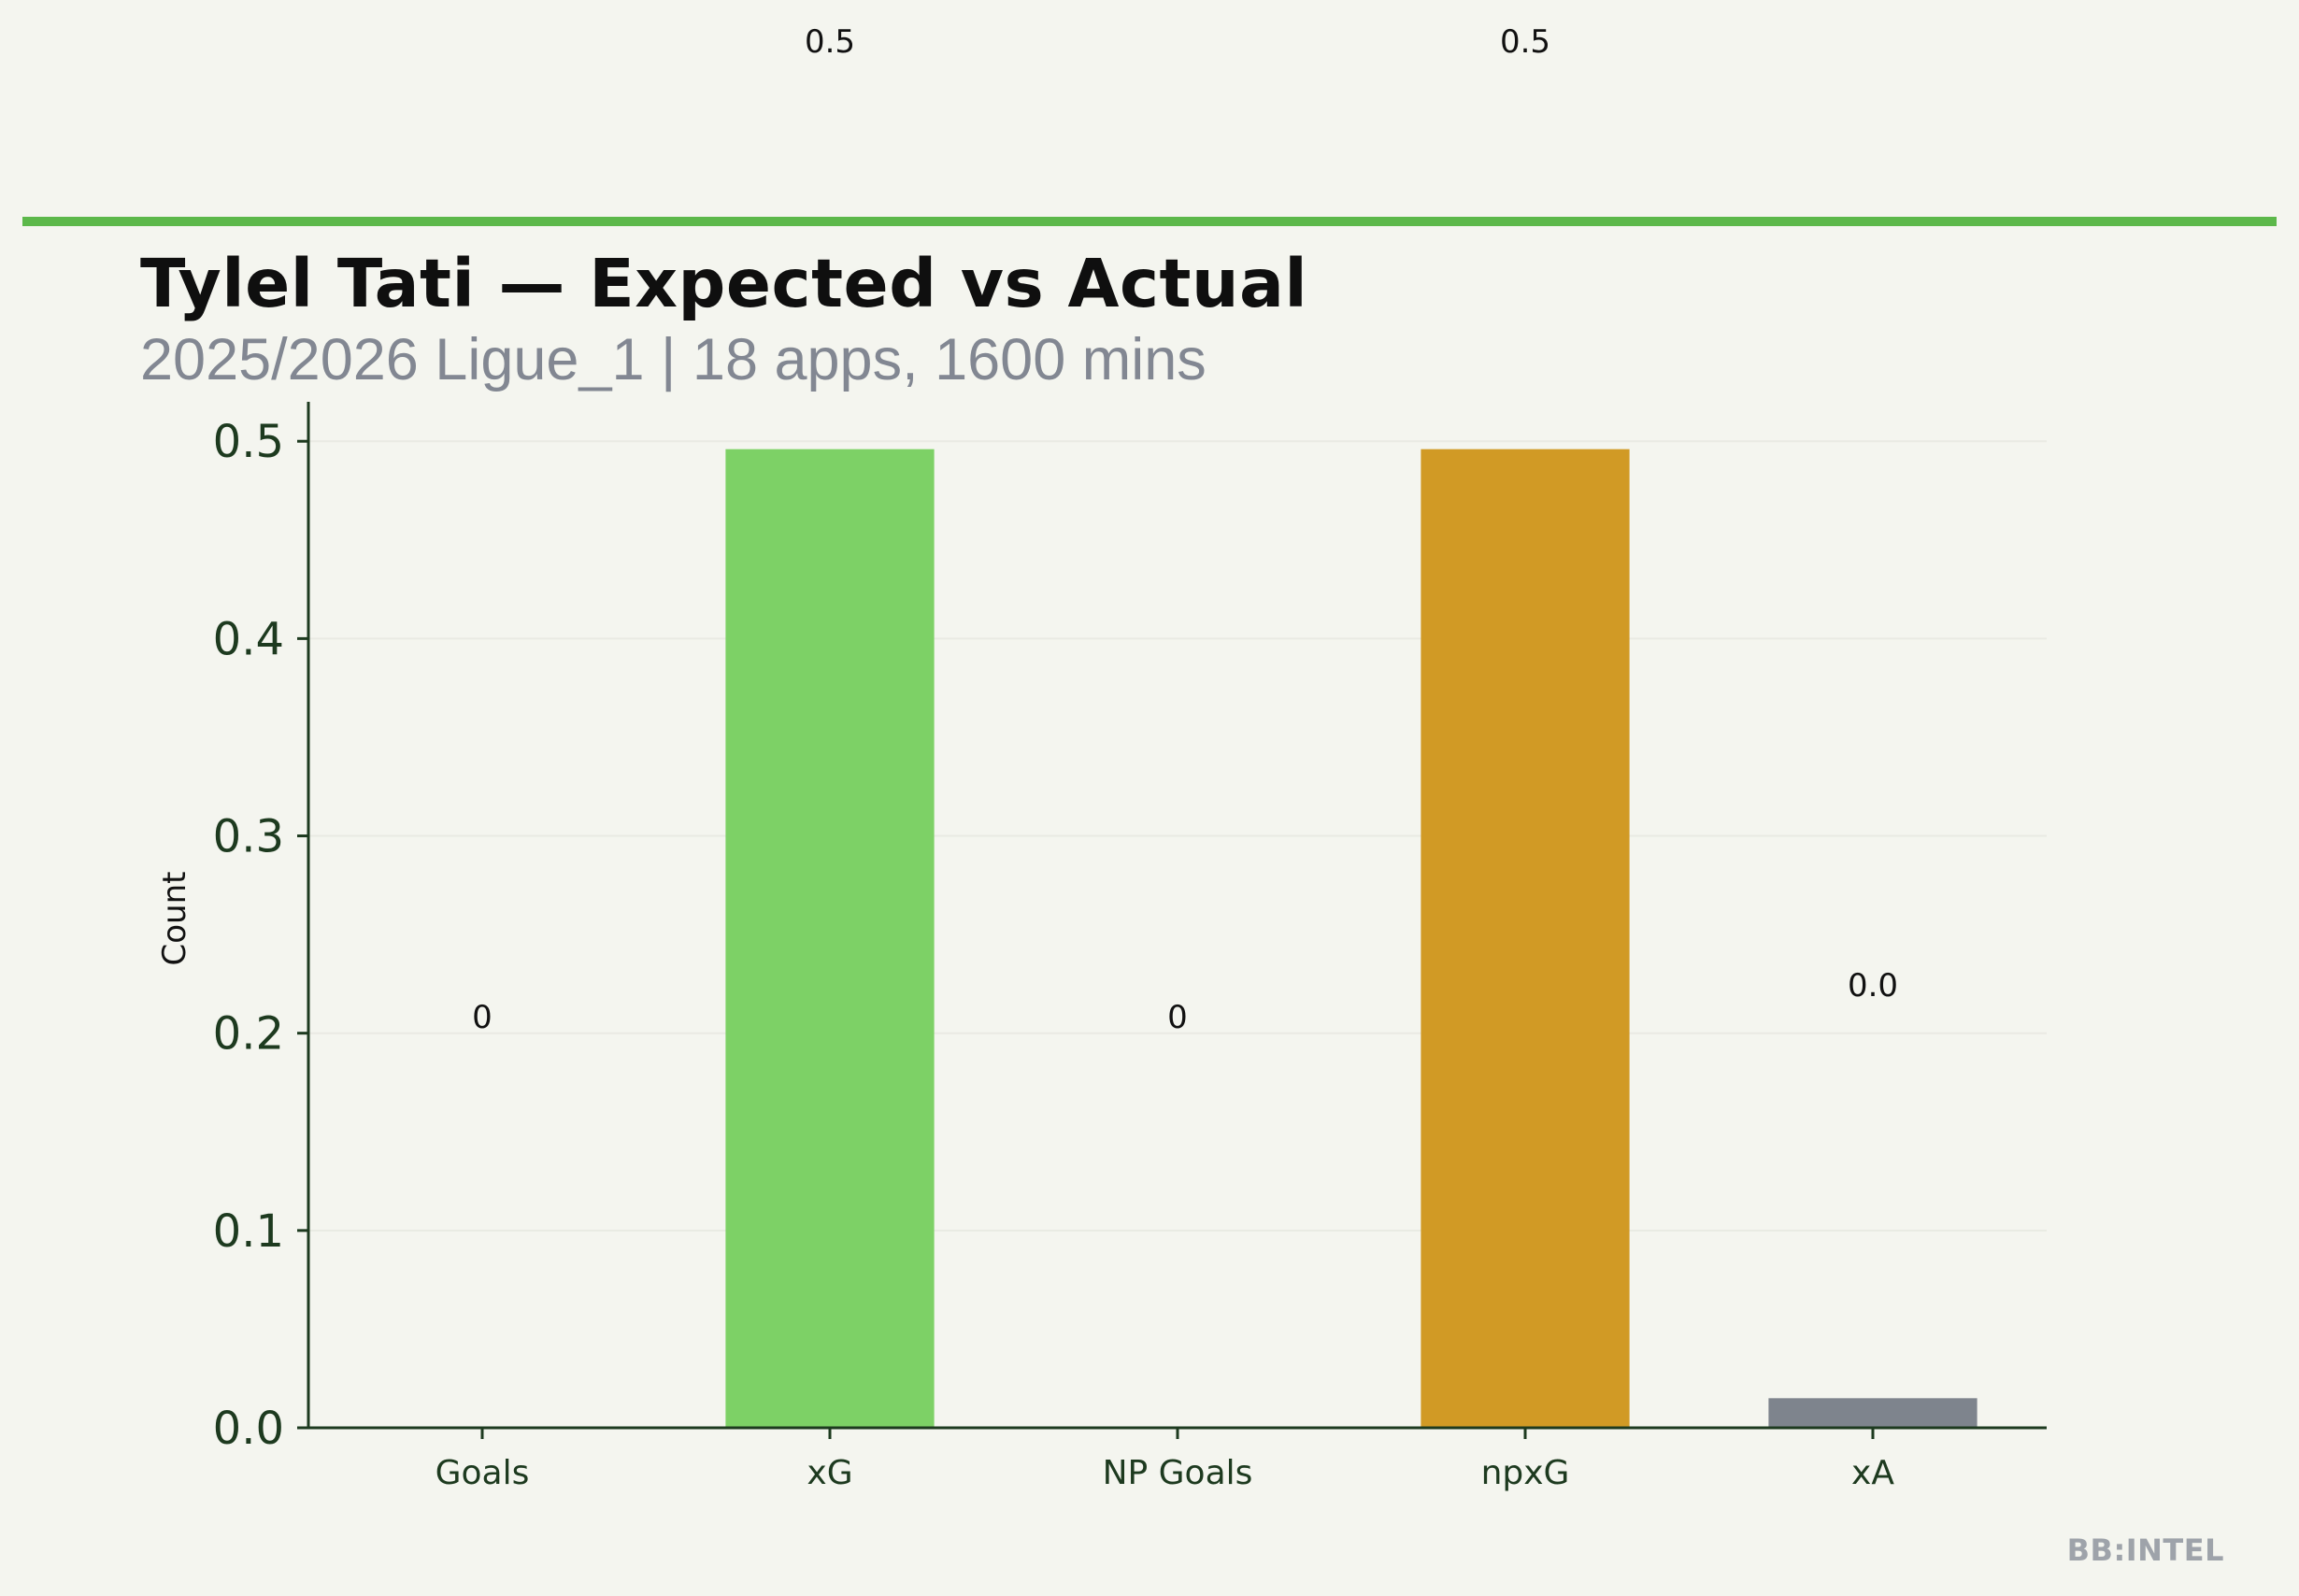  I want to click on bar-xg, so click(830, 939).